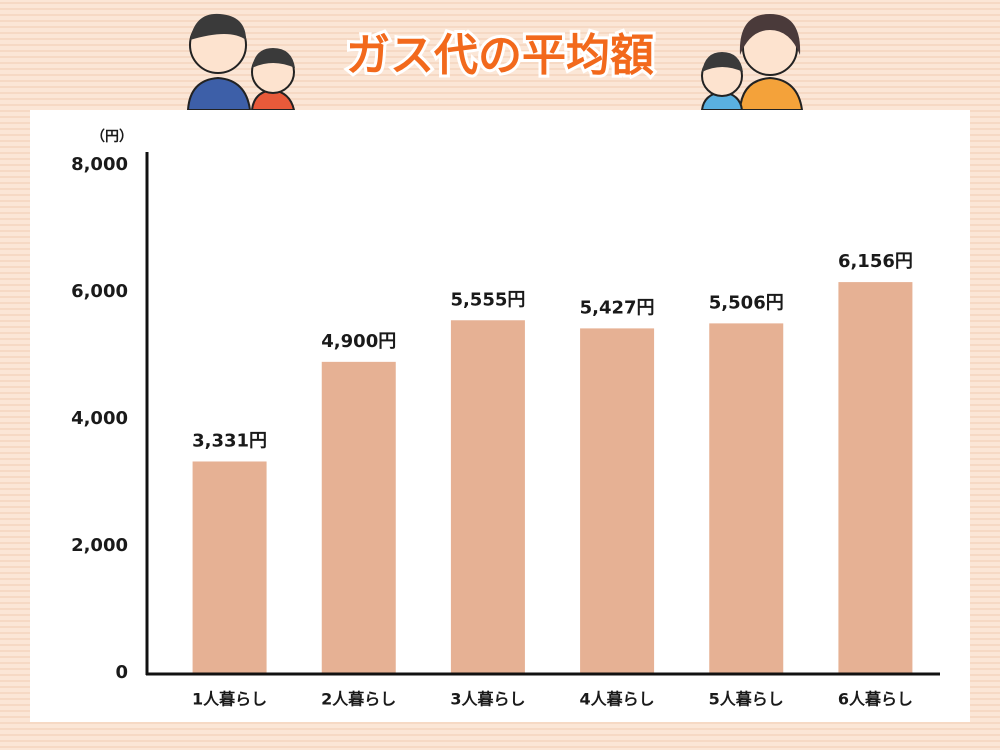 This screenshot has width=1000, height=750. What do you see at coordinates (487, 299) in the screenshot?
I see `value-label: 5,555円` at bounding box center [487, 299].